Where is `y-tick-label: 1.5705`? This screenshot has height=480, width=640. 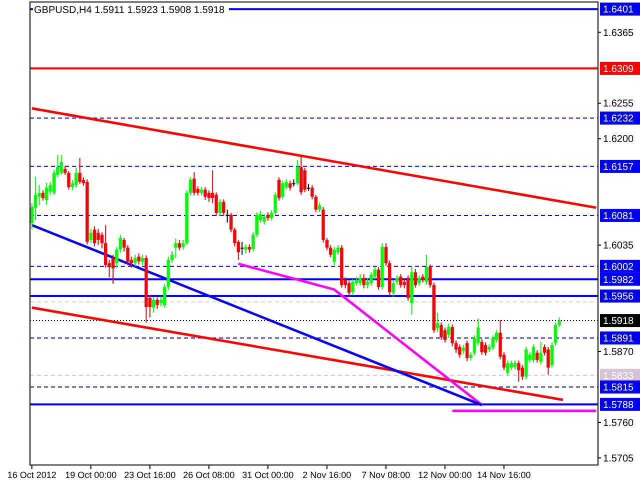
y-tick-label: 1.5705 is located at coordinates (618, 458).